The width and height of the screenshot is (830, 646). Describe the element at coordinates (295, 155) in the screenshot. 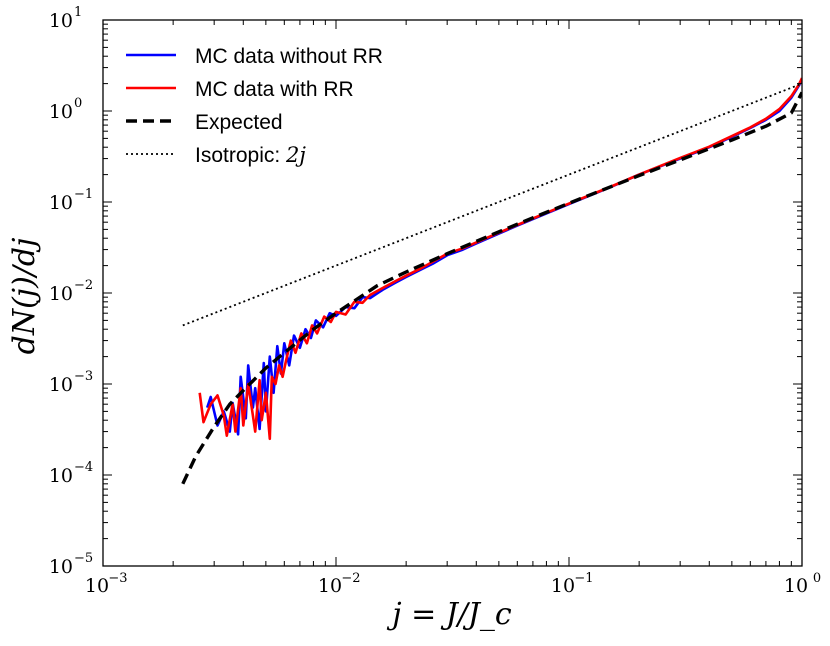

I see `legend-math: 2j` at that location.